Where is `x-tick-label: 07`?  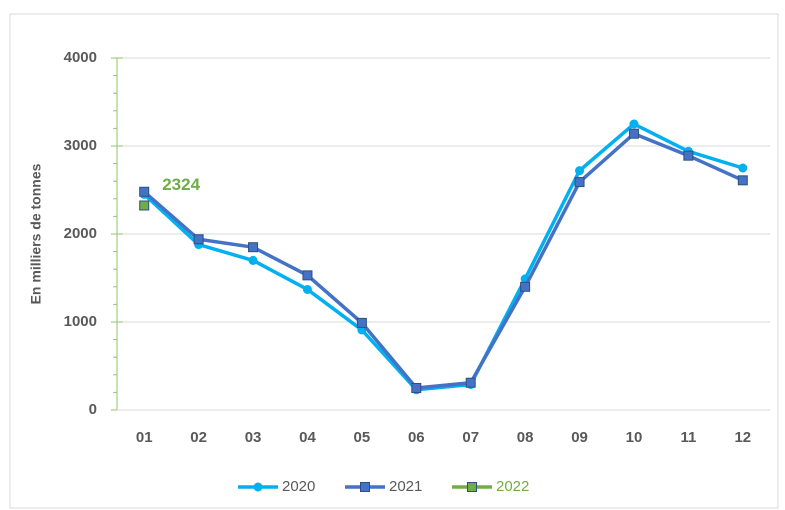 x-tick-label: 07 is located at coordinates (470, 437).